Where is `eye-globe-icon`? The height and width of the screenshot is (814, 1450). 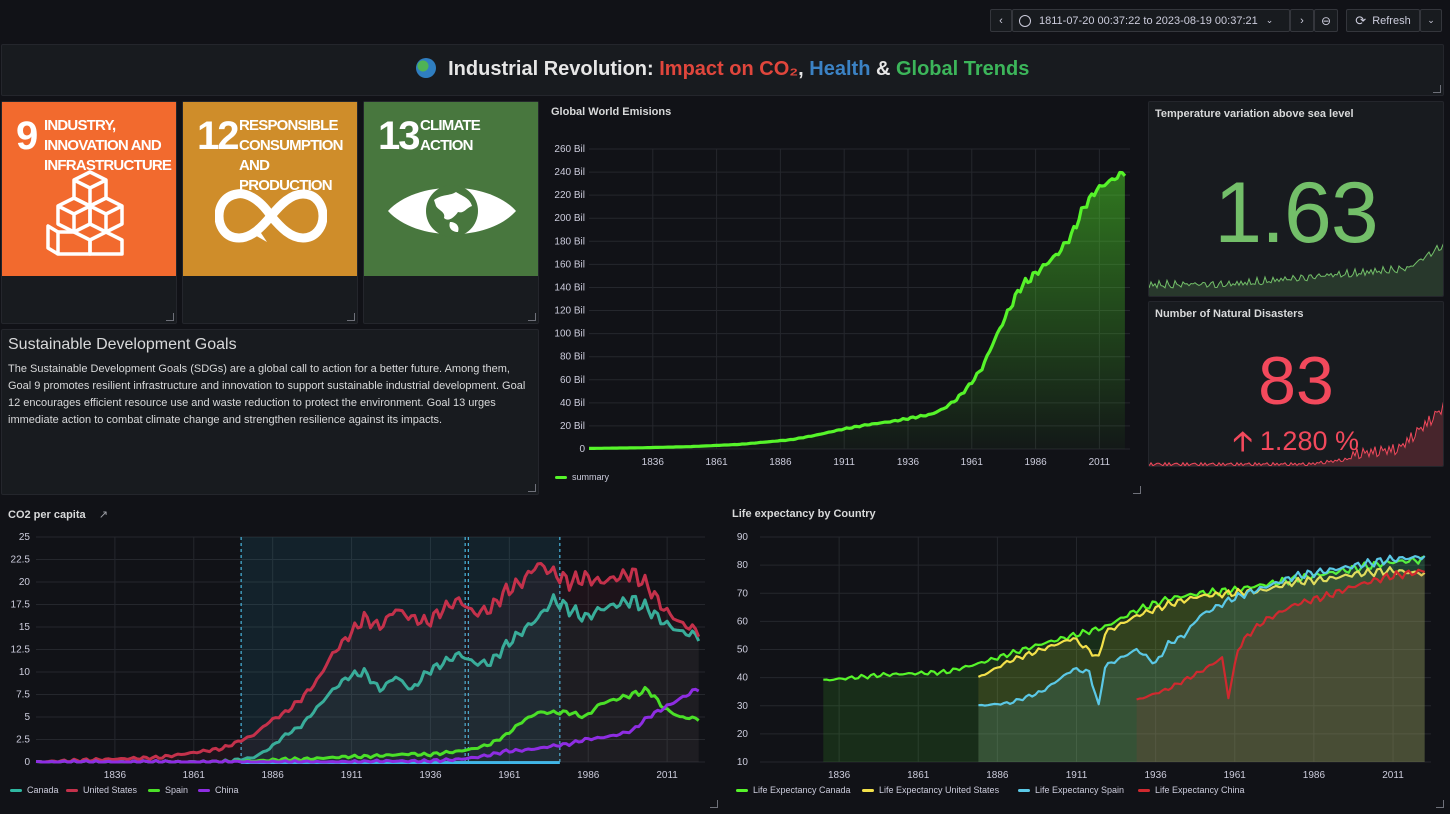
eye-globe-icon is located at coordinates (452, 211).